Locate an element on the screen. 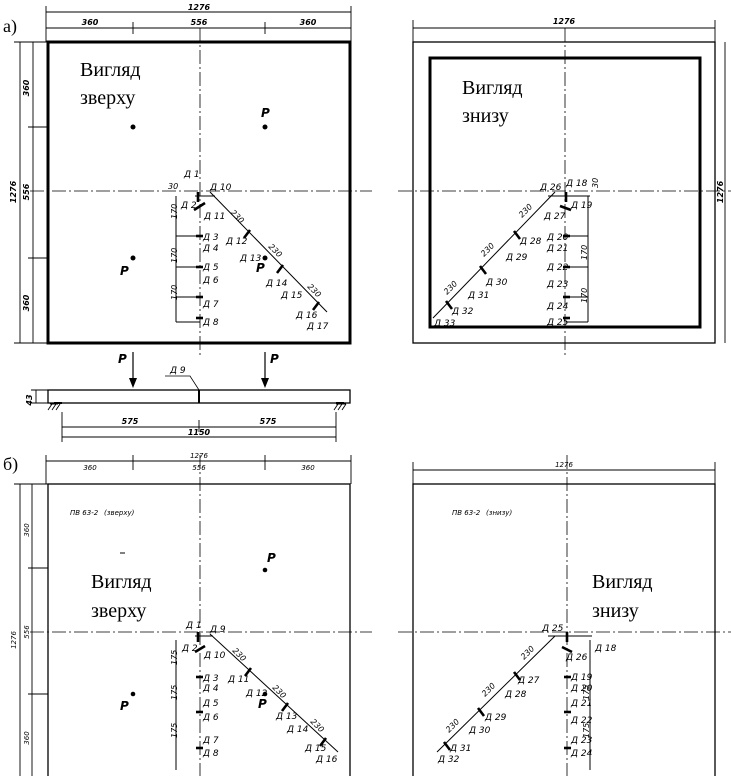 The width and height of the screenshot is (731, 776). thickness: 43 is located at coordinates (29, 400).